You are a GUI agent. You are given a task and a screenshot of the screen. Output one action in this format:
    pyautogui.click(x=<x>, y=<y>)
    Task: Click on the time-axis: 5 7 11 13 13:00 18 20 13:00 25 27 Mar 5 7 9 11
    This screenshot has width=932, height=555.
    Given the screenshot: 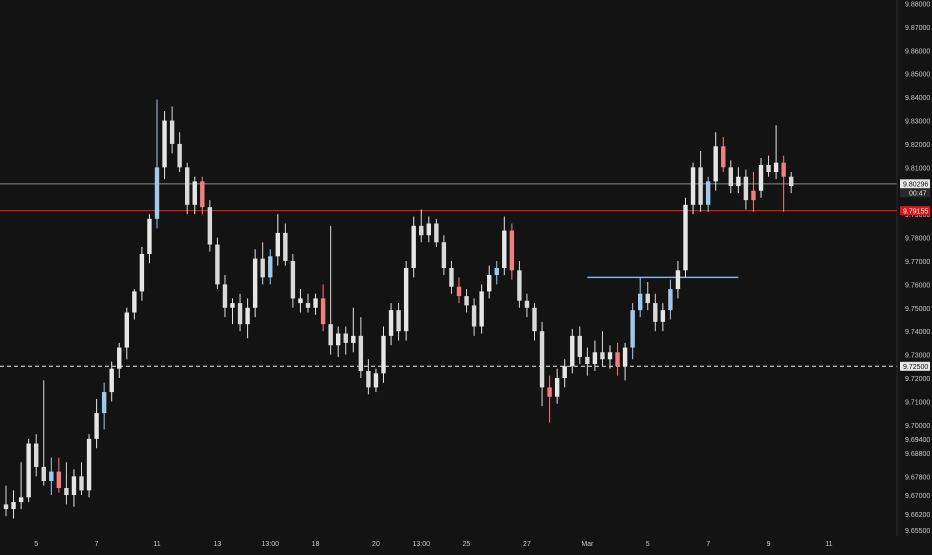 What is the action you would take?
    pyautogui.click(x=433, y=544)
    